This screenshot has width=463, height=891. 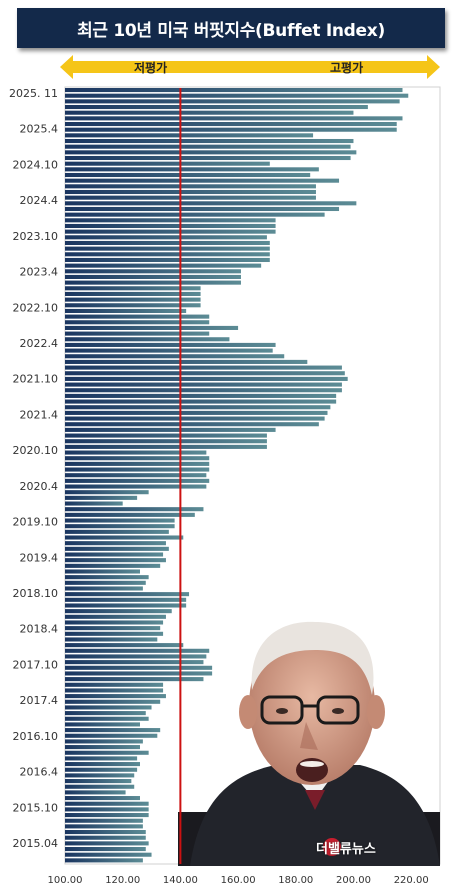 I want to click on undervalued-label: 저평가, so click(x=151, y=68).